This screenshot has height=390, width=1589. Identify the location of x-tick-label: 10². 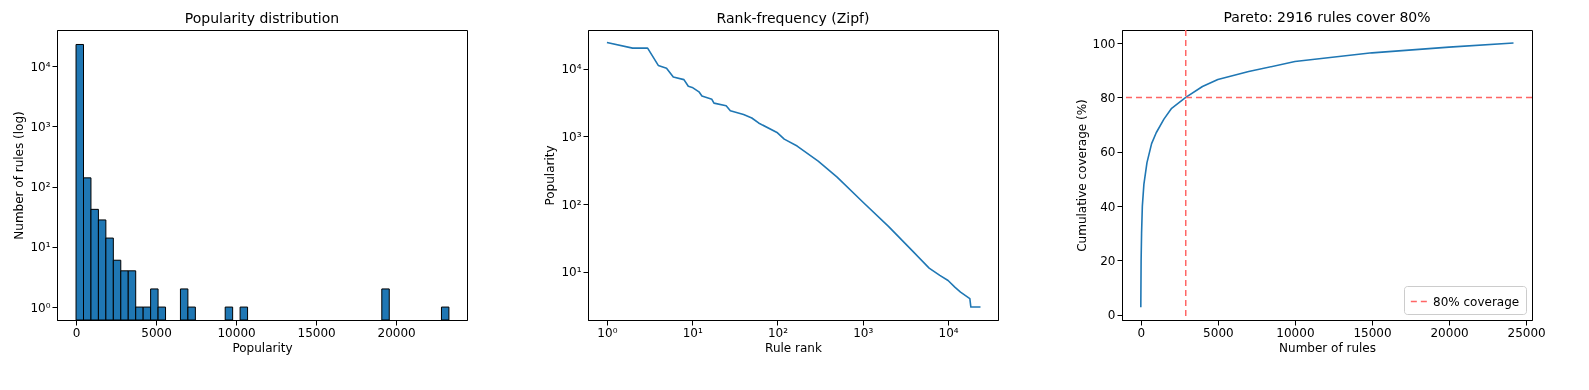
(778, 332).